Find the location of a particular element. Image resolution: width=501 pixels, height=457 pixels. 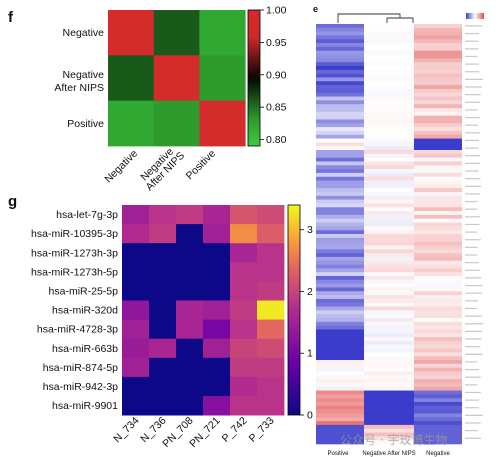

f-row-label-negative-line1: Negative is located at coordinates (84, 75).